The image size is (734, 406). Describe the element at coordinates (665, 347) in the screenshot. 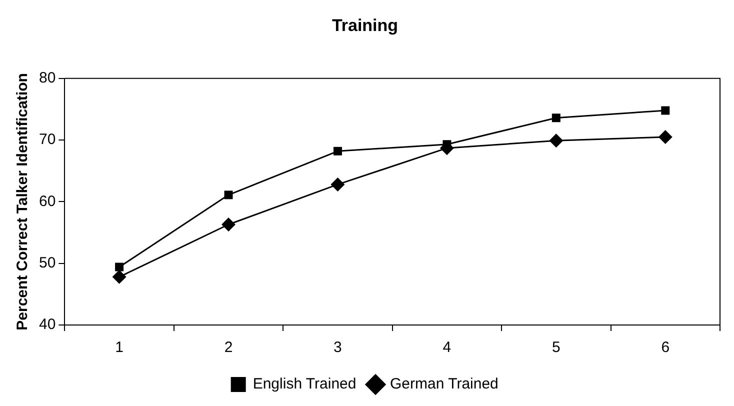

I see `x-tick-label: 6` at that location.